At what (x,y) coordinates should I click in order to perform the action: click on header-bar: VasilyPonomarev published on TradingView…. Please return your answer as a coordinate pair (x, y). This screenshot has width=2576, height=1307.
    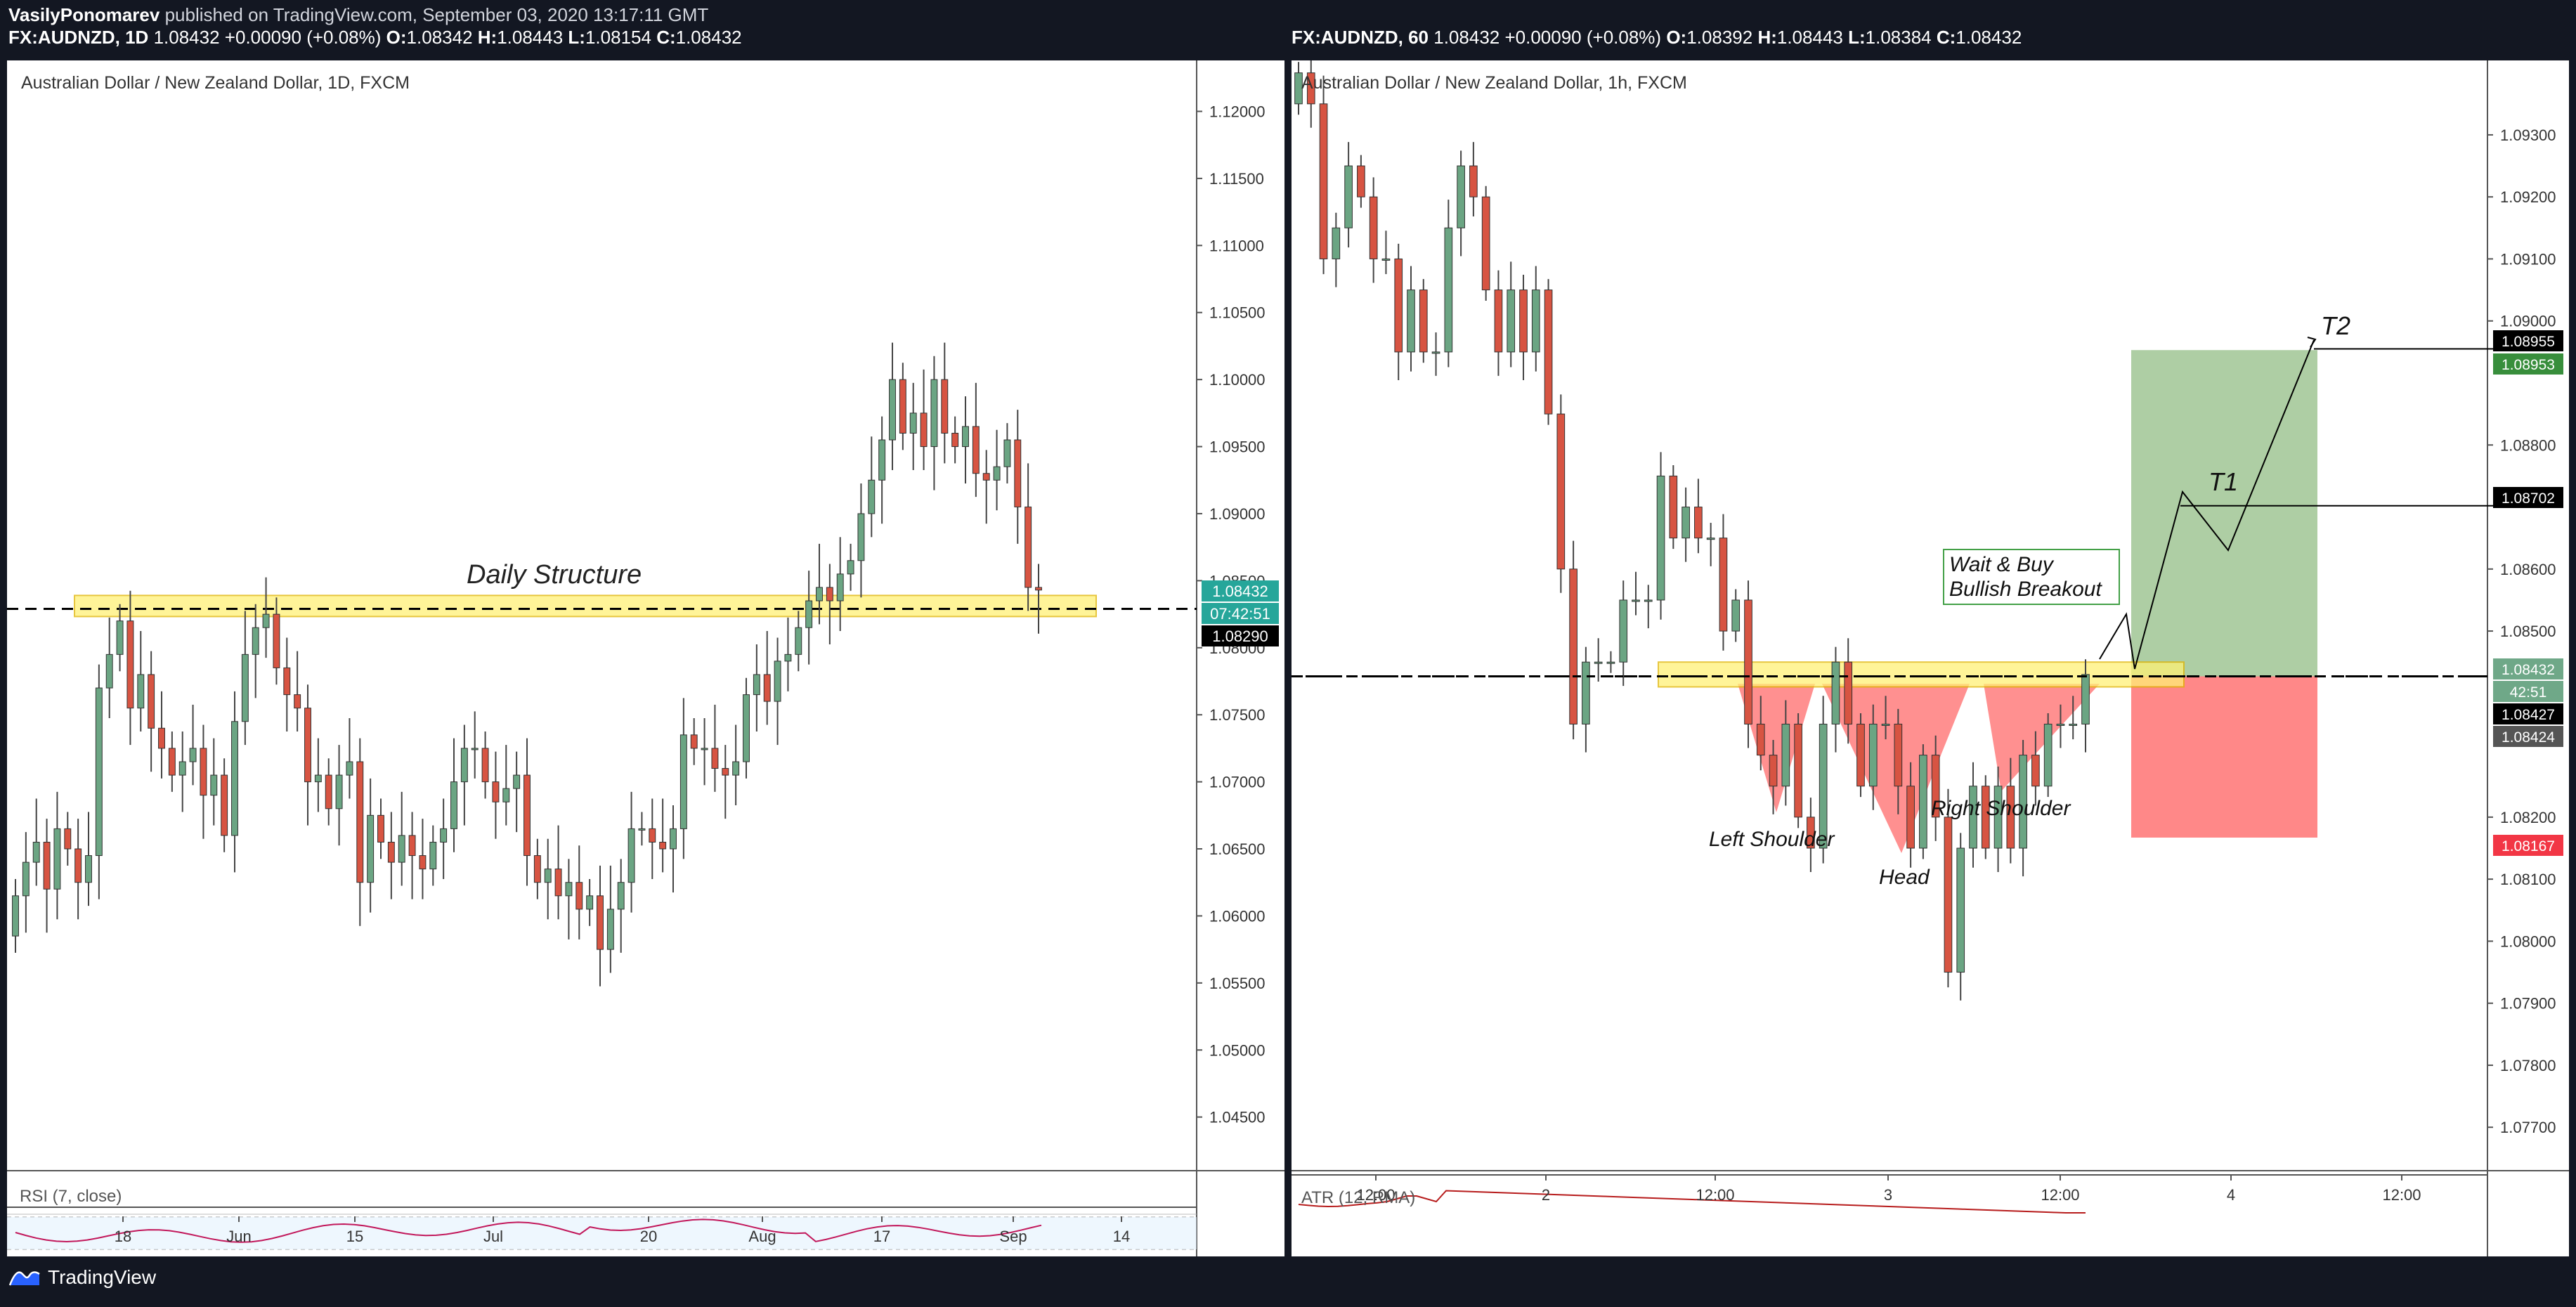
    Looking at the image, I should click on (1288, 30).